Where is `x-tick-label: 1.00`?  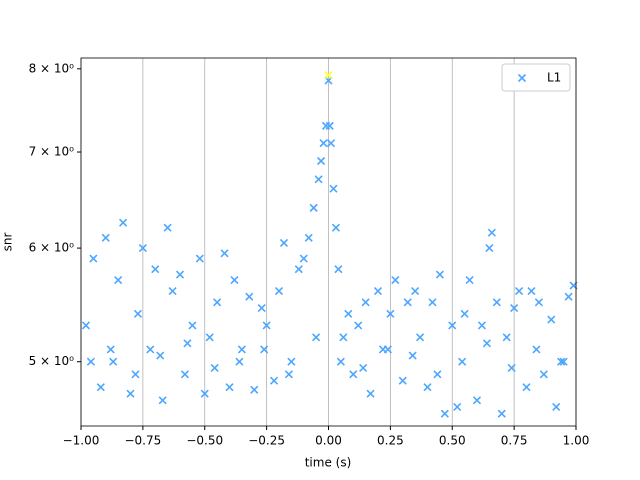 x-tick-label: 1.00 is located at coordinates (576, 441).